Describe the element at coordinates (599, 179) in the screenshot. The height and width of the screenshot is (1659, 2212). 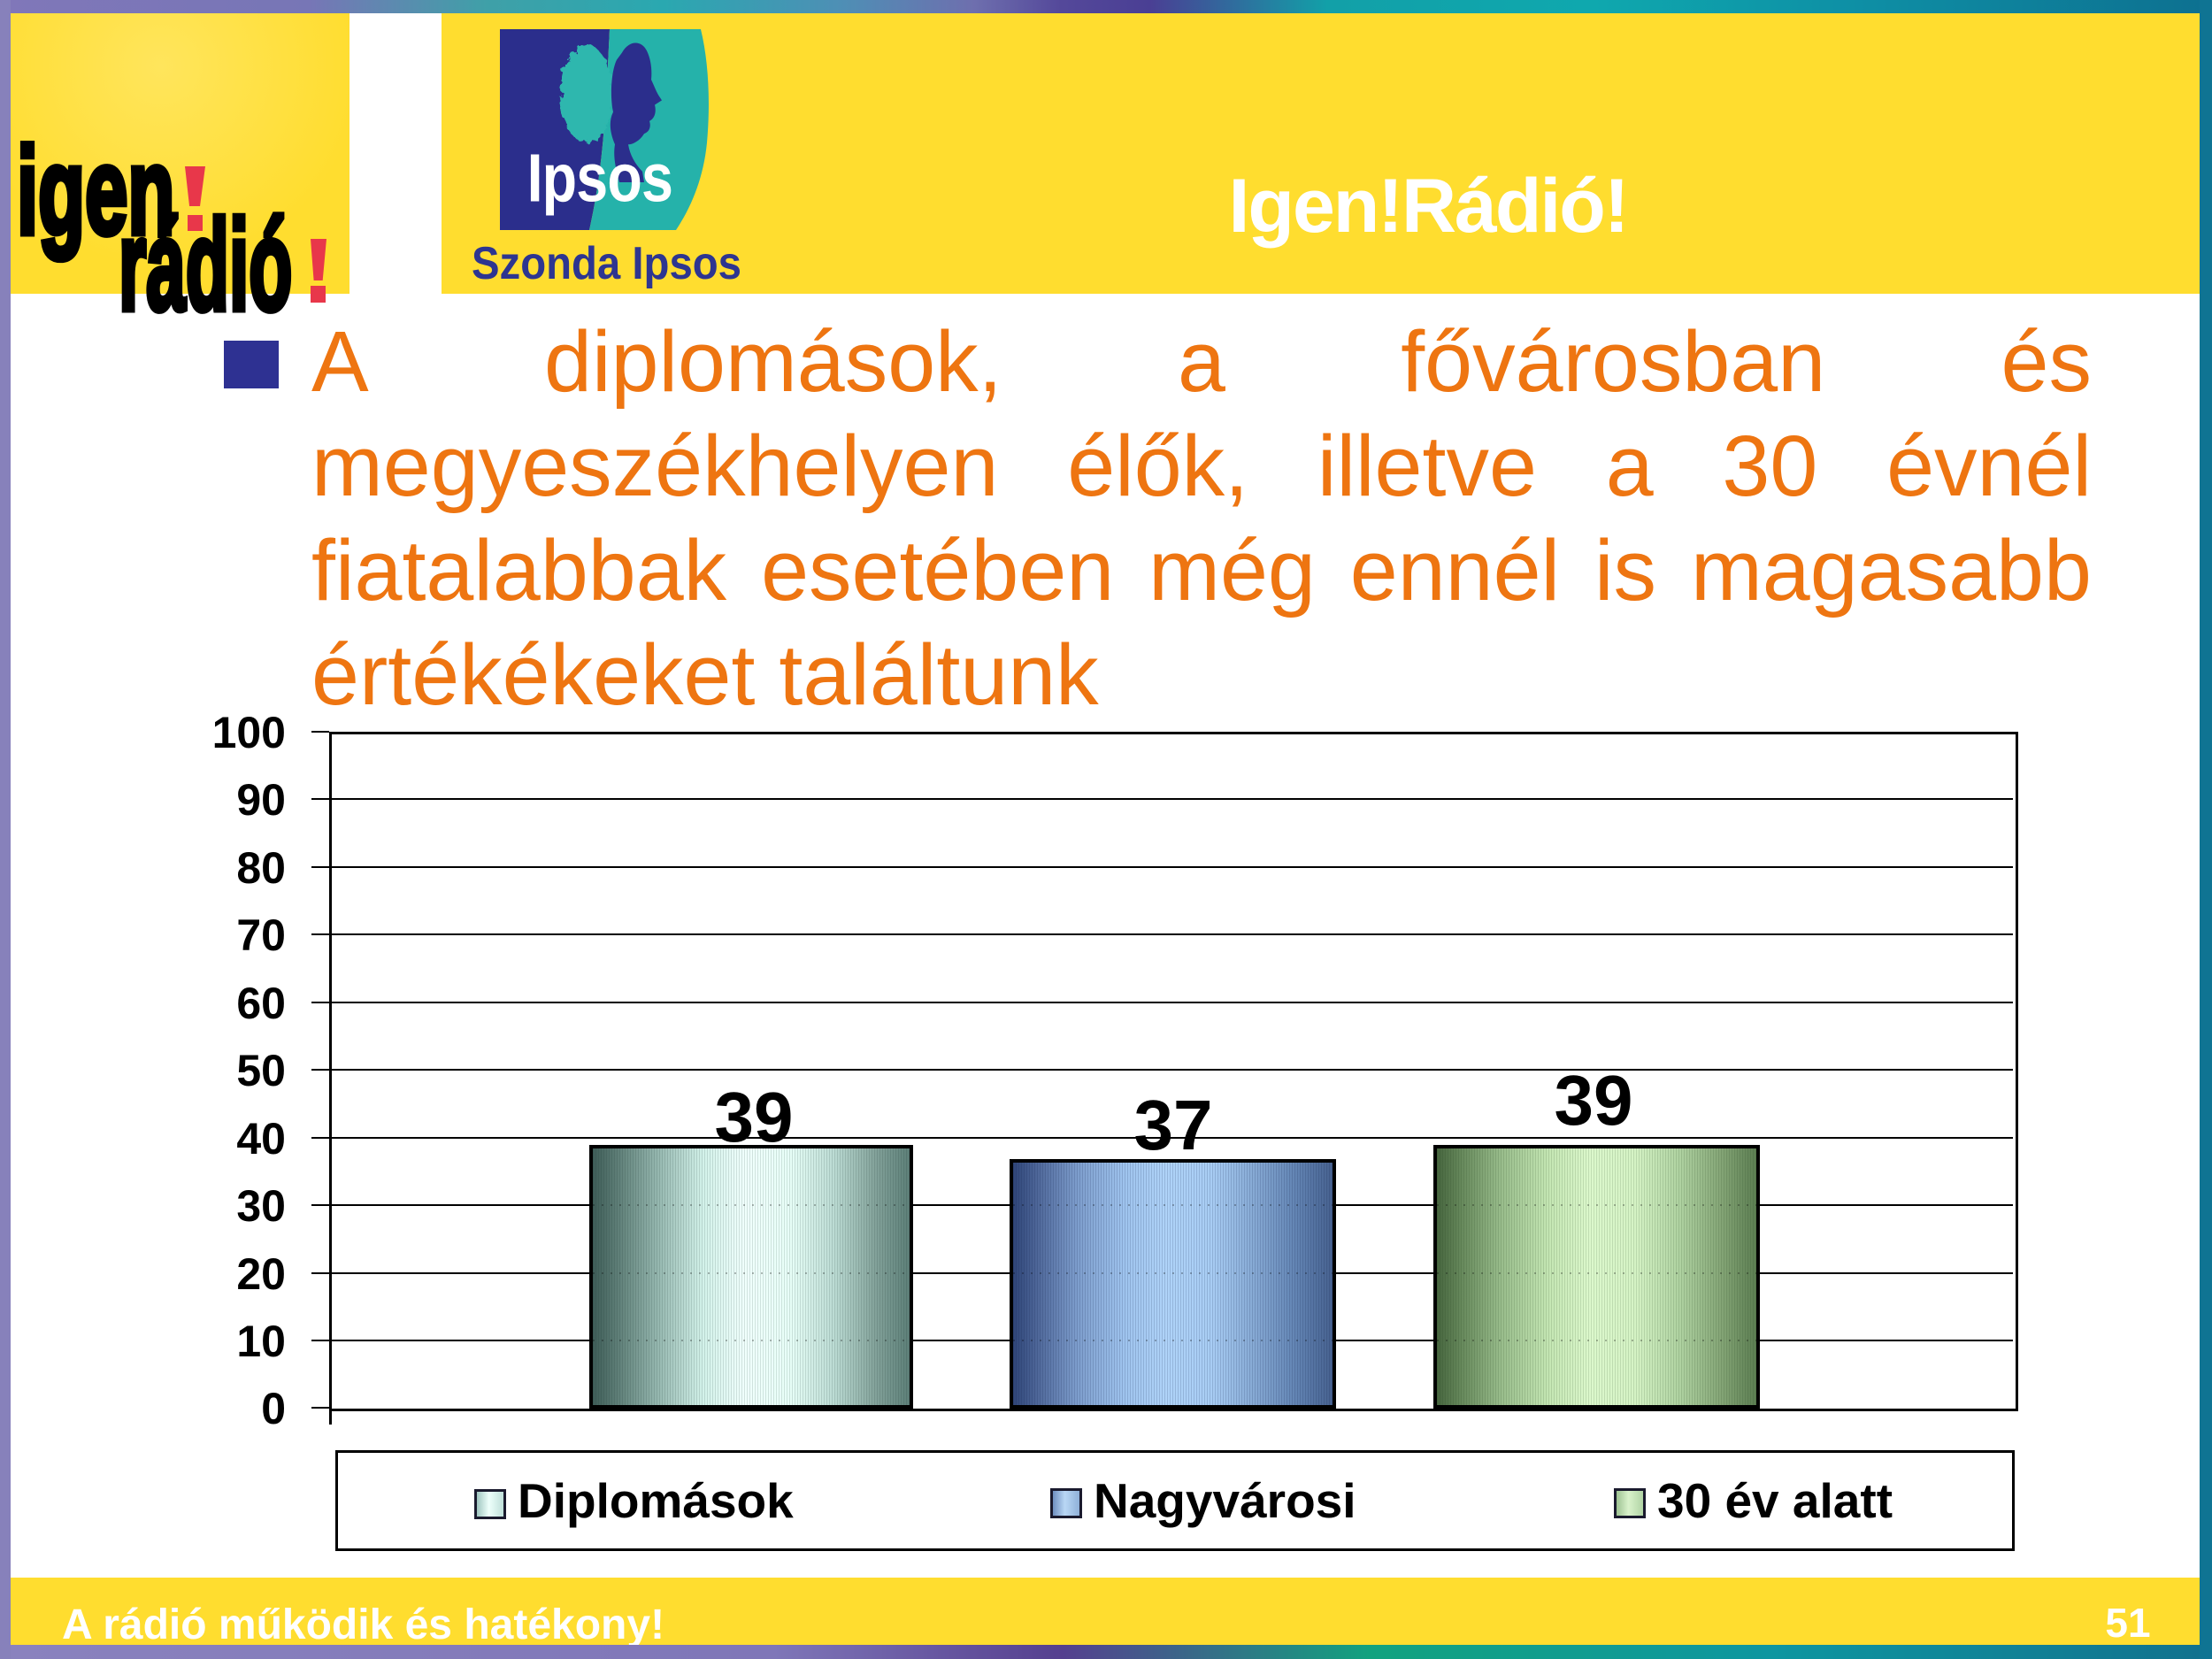
I see `svg-text: Ipsos` at that location.